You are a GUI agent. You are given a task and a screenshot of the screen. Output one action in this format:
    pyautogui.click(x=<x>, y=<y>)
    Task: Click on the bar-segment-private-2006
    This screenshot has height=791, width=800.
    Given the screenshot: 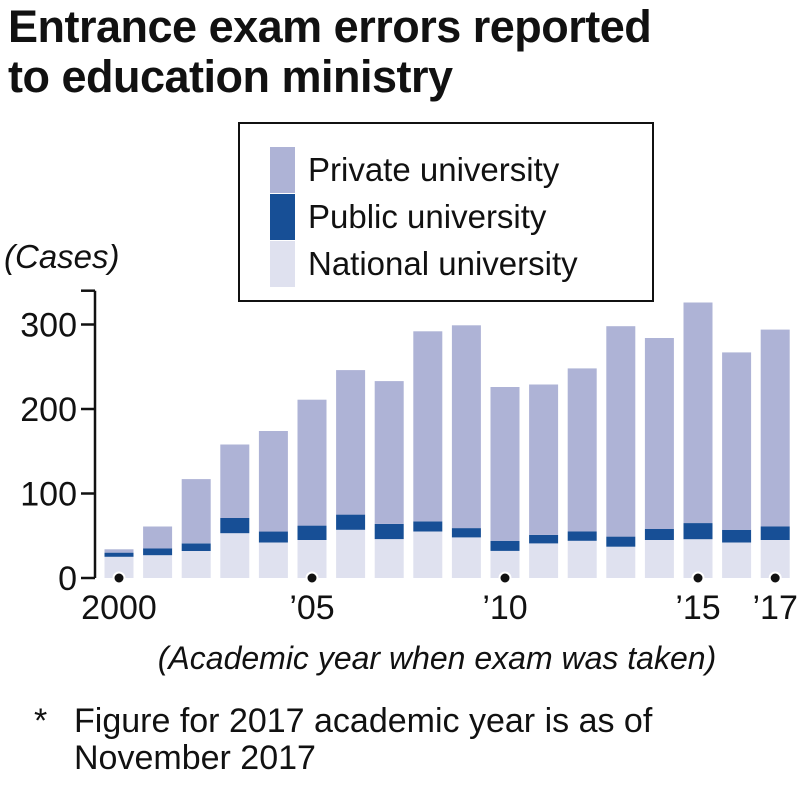 What is the action you would take?
    pyautogui.click(x=351, y=442)
    